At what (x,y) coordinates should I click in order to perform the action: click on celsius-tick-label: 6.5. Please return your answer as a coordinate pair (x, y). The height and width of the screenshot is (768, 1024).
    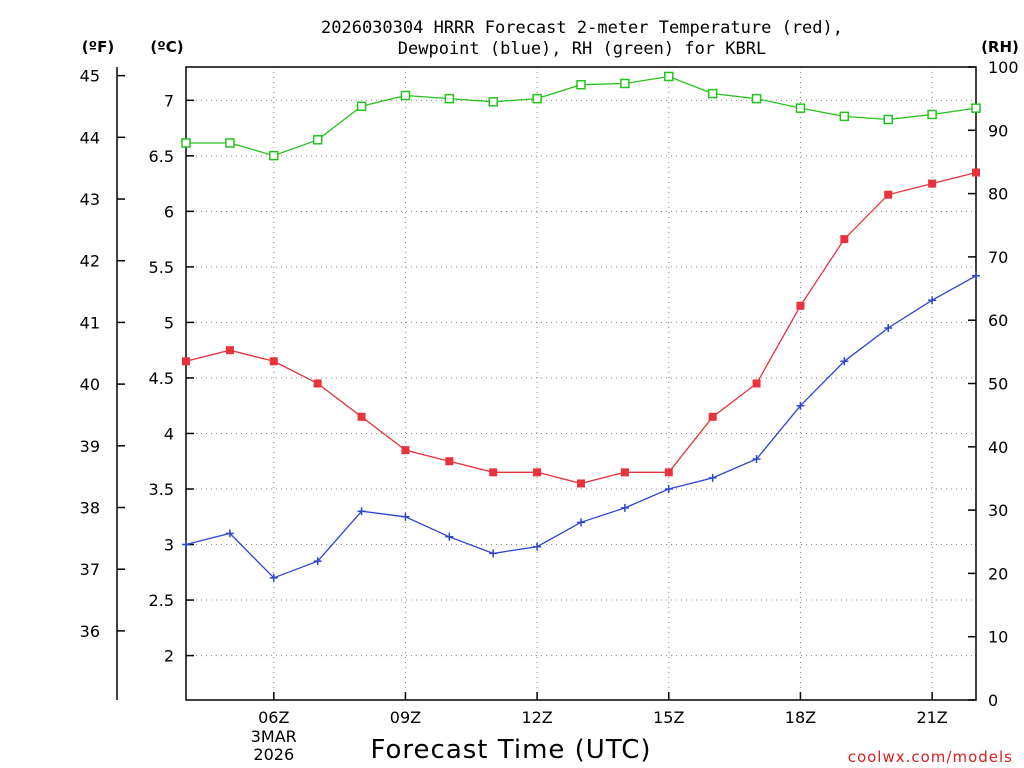
    Looking at the image, I should click on (161, 156).